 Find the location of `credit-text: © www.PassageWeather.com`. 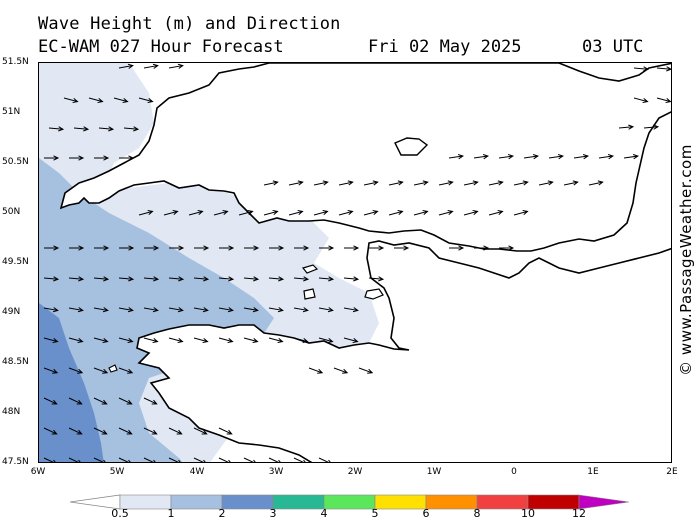

credit-text: © www.PassageWeather.com is located at coordinates (686, 260).